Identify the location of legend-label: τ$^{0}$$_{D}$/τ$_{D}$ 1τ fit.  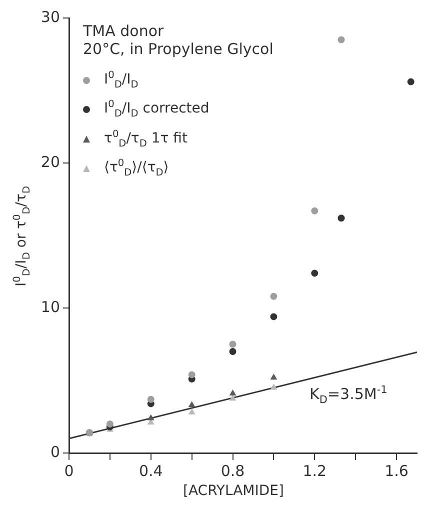
(146, 139).